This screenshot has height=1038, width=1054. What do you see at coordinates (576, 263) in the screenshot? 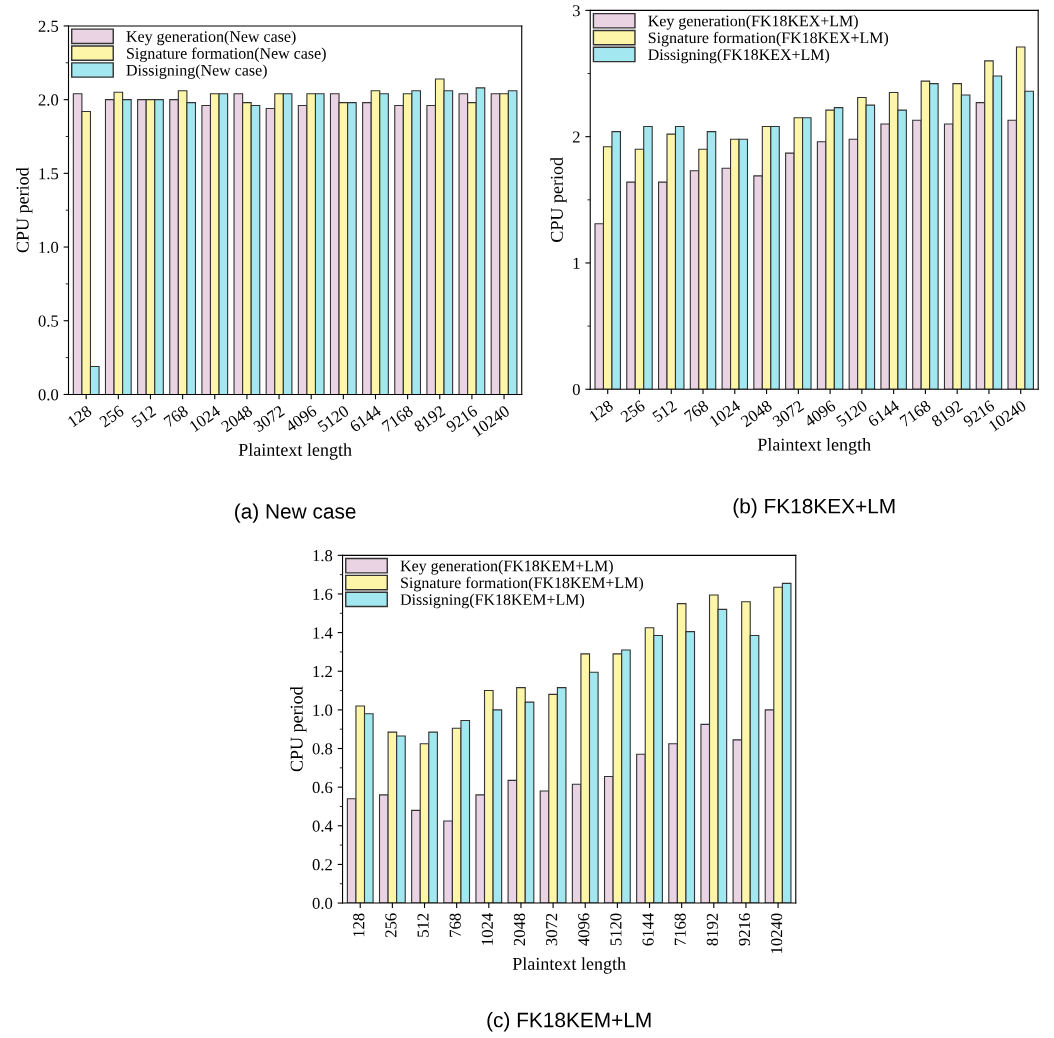
I see `y-tick-label: 1` at bounding box center [576, 263].